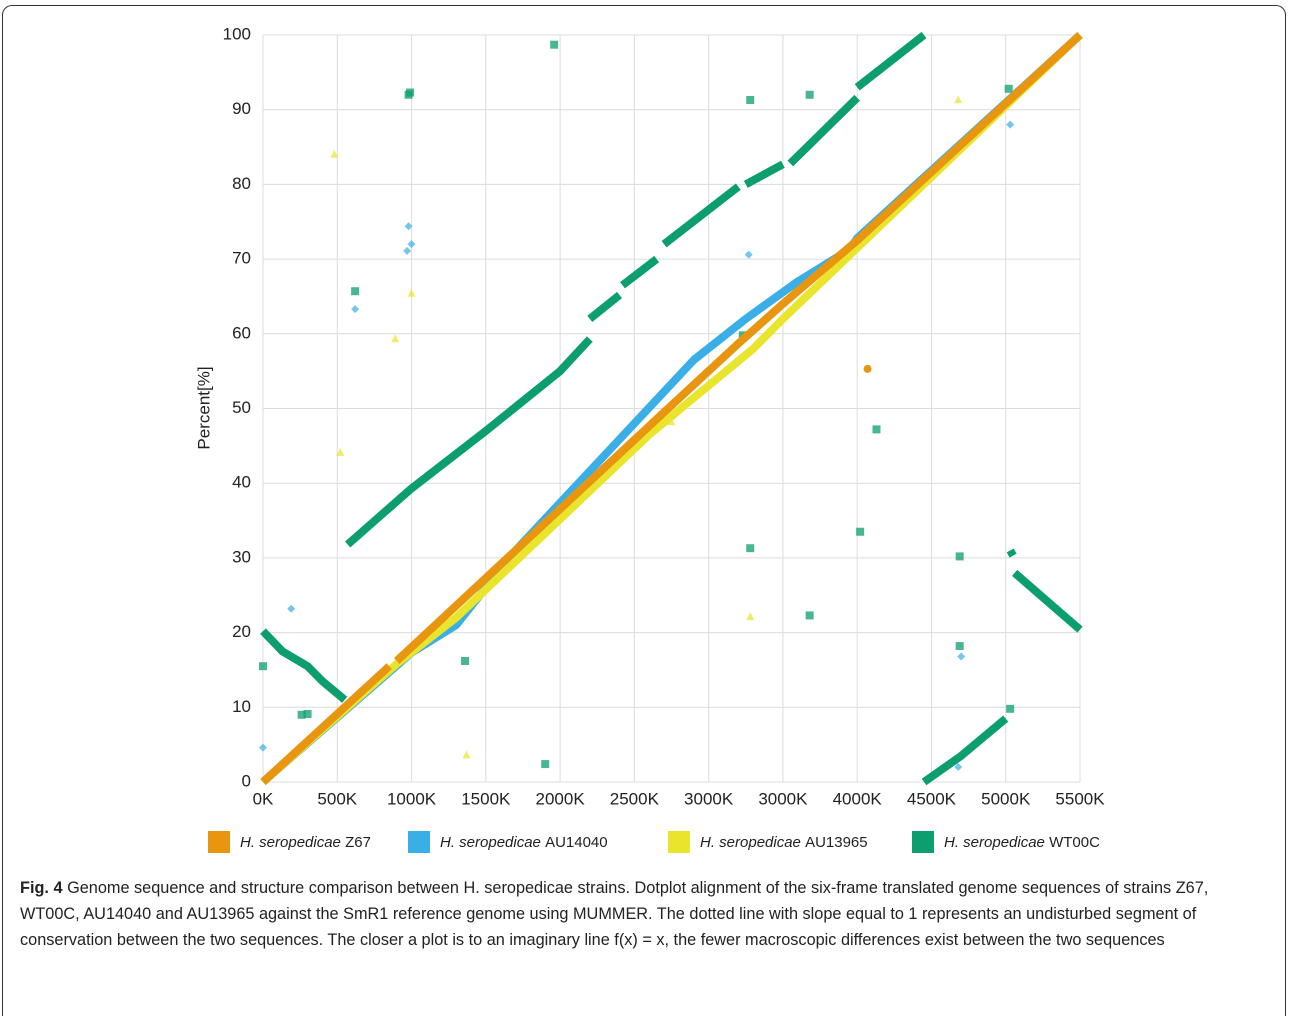 This screenshot has width=1290, height=1016. I want to click on legend-label-strain: AU14040, so click(576, 842).